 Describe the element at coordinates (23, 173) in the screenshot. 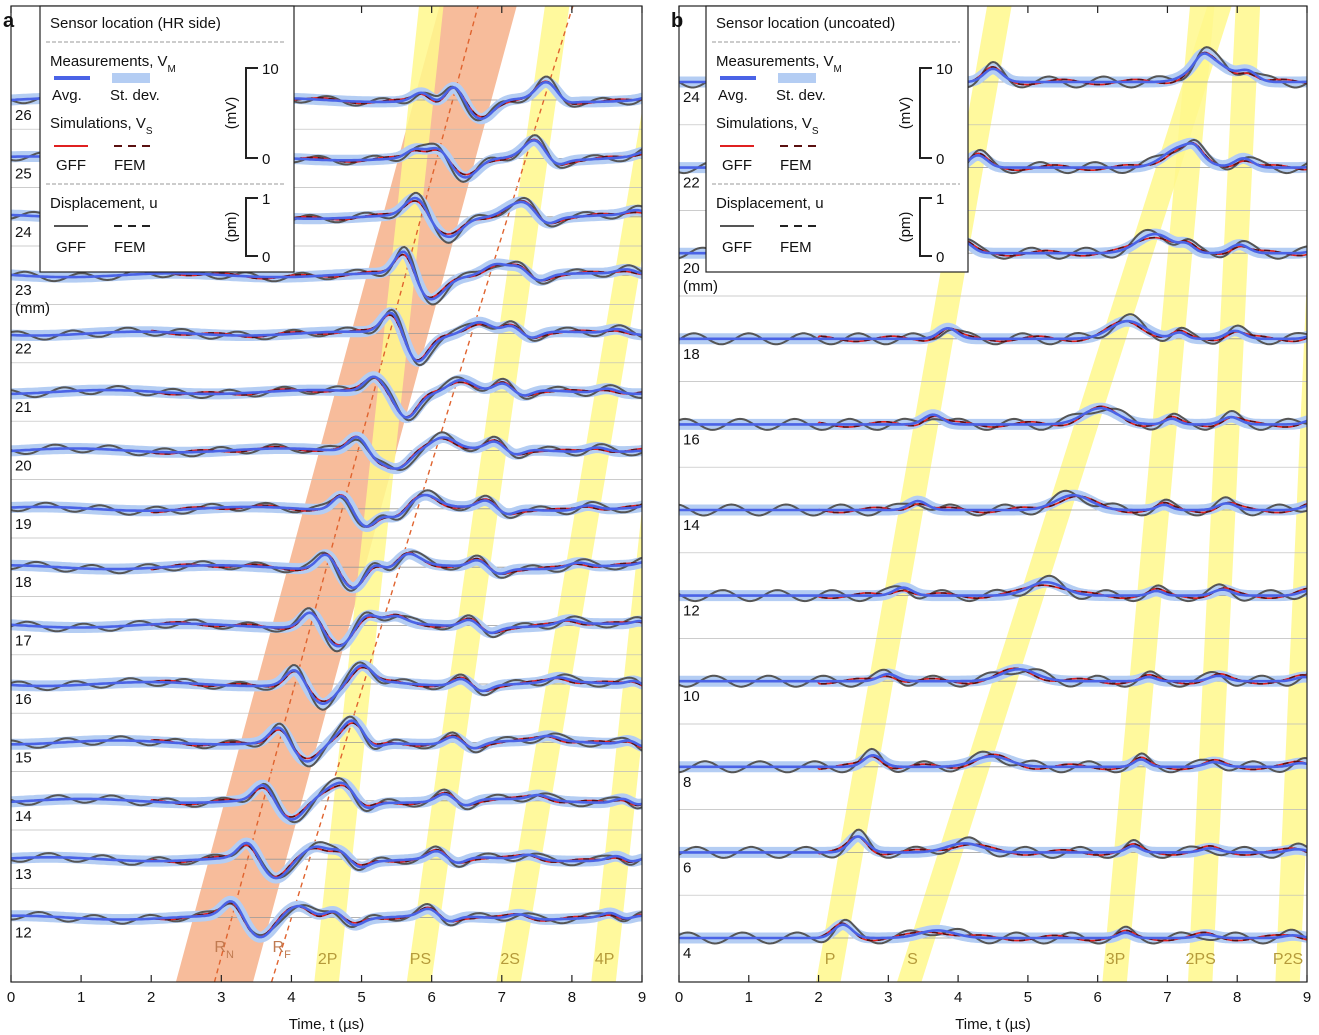

I see `offset-label: 25` at that location.